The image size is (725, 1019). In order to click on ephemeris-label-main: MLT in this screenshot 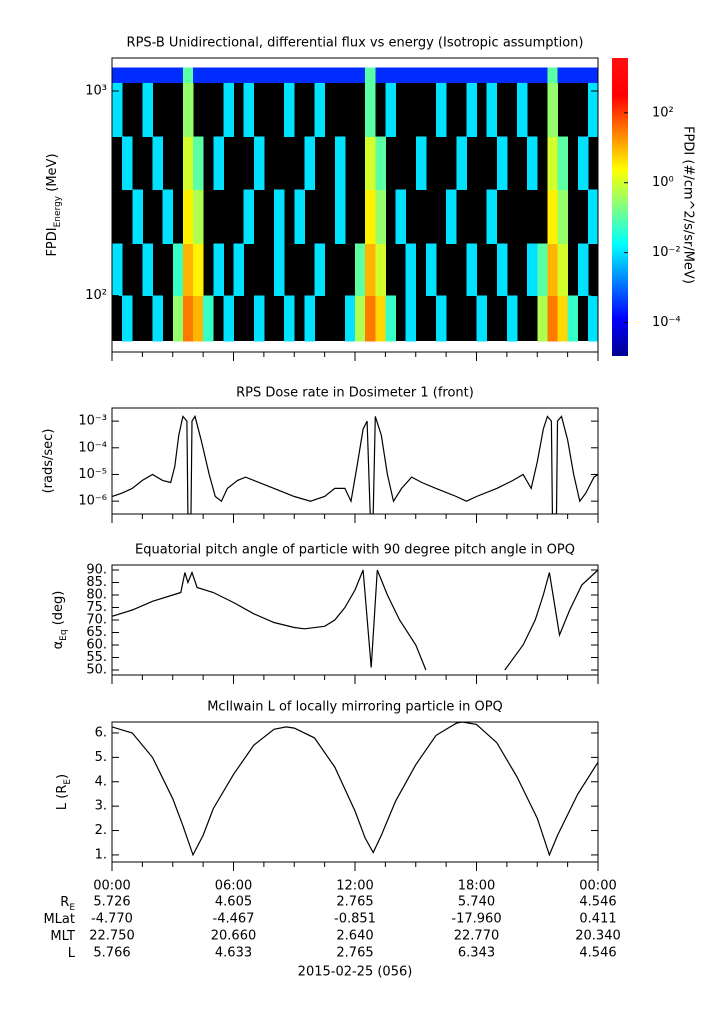, I will do `click(62, 936)`.